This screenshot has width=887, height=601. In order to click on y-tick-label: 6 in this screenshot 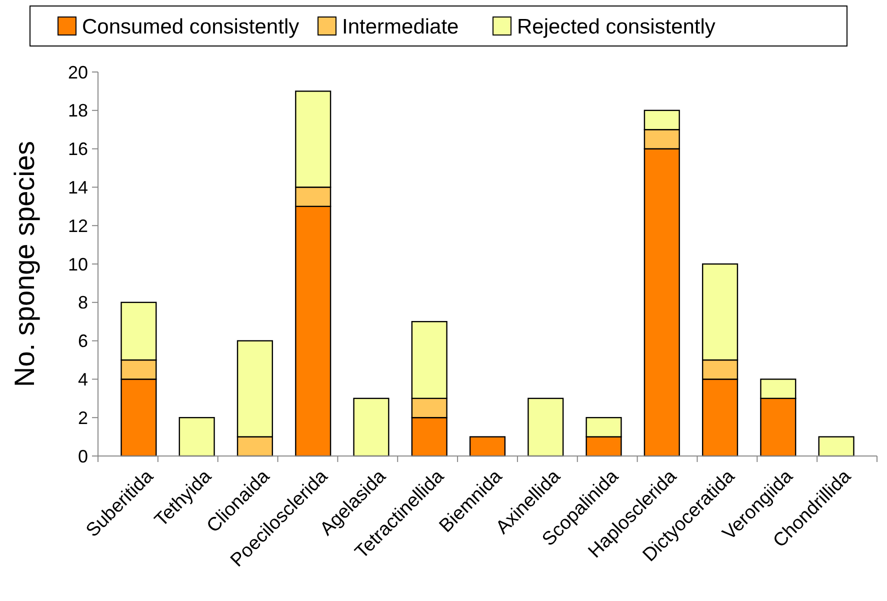, I will do `click(83, 341)`.